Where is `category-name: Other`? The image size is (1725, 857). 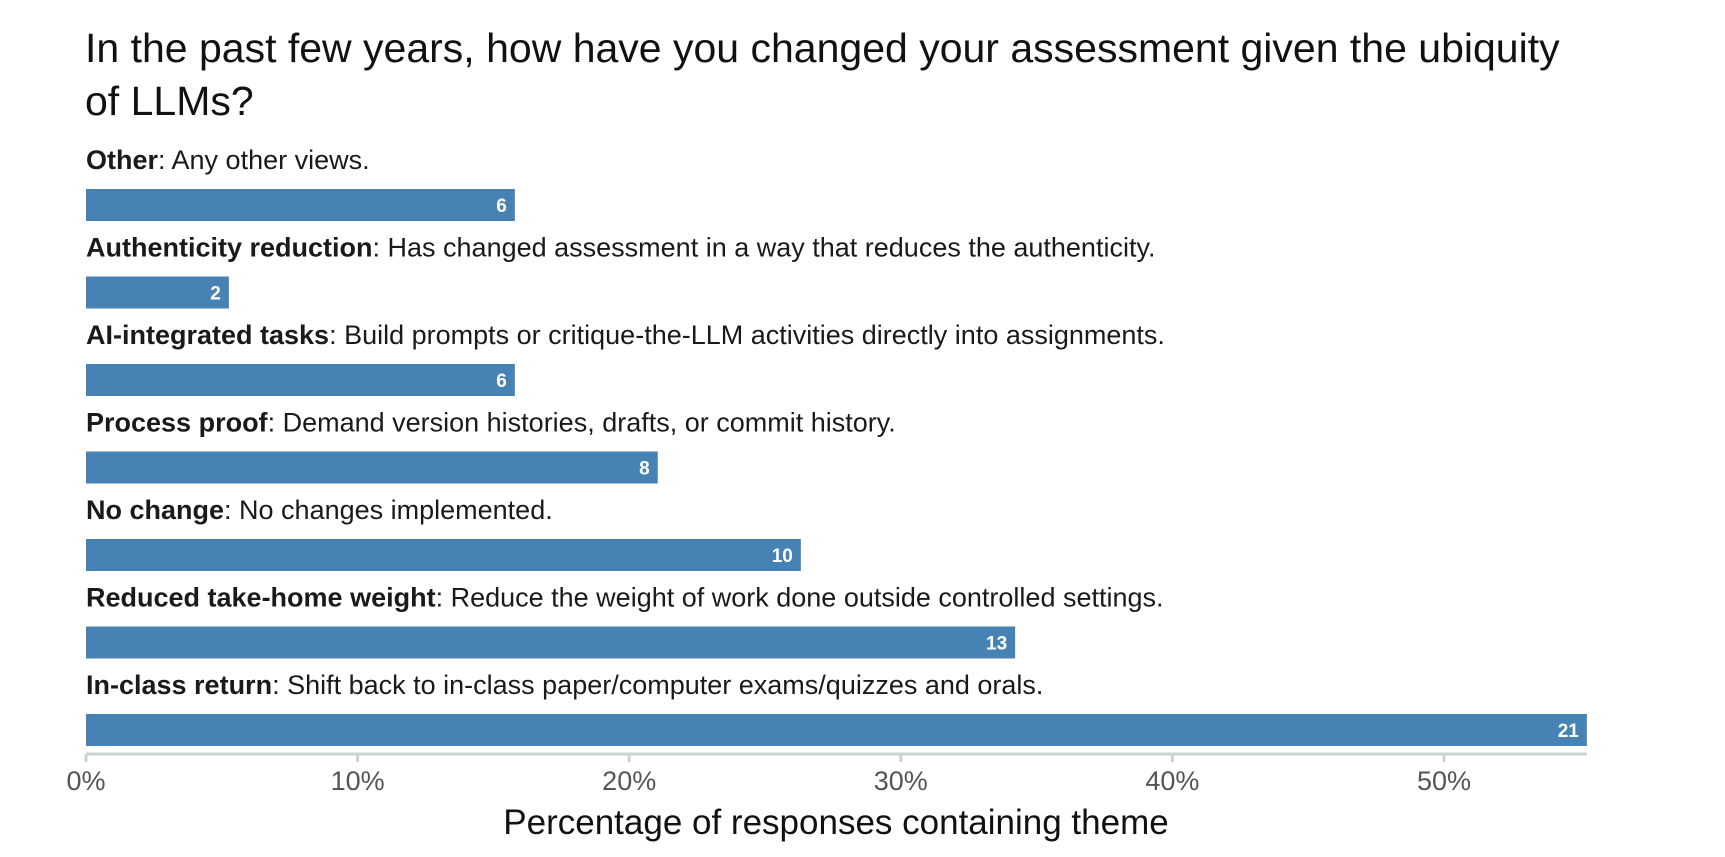 category-name: Other is located at coordinates (122, 160).